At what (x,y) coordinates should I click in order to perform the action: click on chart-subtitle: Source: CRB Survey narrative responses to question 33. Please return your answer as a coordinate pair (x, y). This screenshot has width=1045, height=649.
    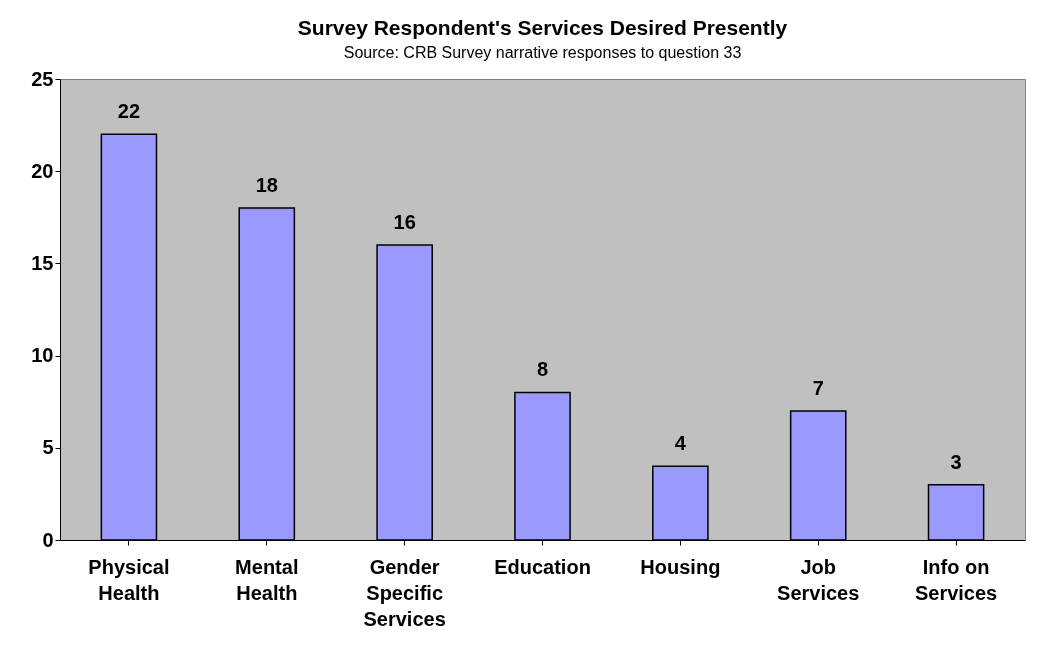
    Looking at the image, I should click on (542, 52).